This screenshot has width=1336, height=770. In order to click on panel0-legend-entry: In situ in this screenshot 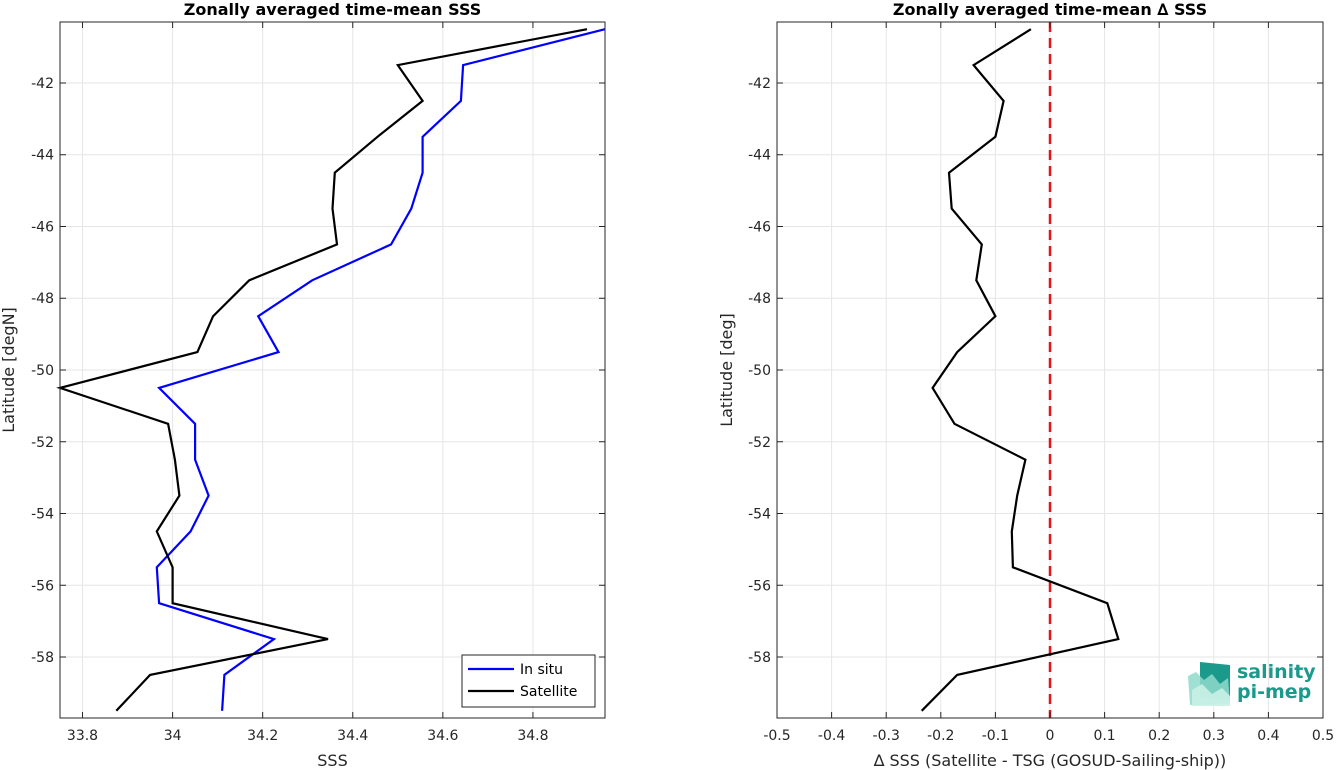, I will do `click(541, 670)`.